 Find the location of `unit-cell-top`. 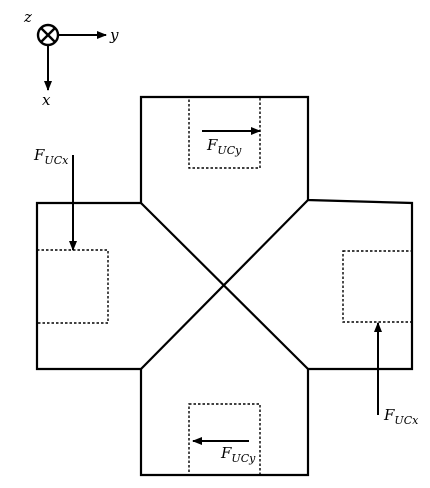

unit-cell-top is located at coordinates (224, 132).